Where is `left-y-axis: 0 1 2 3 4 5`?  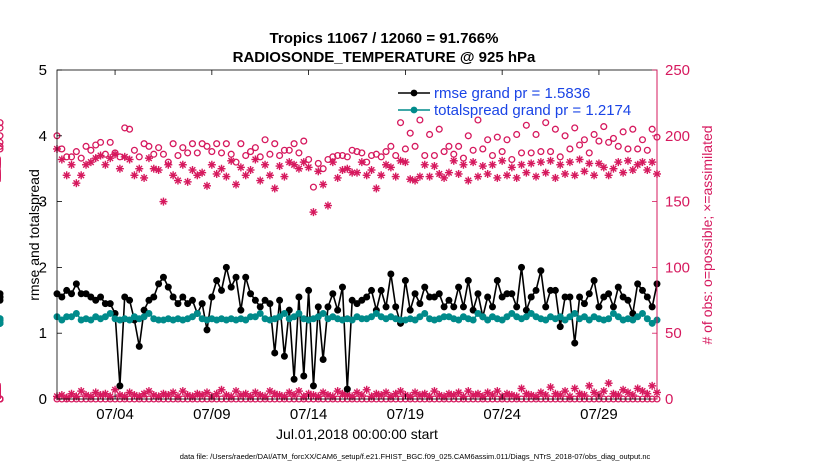 left-y-axis: 0 1 2 3 4 5 is located at coordinates (50, 235).